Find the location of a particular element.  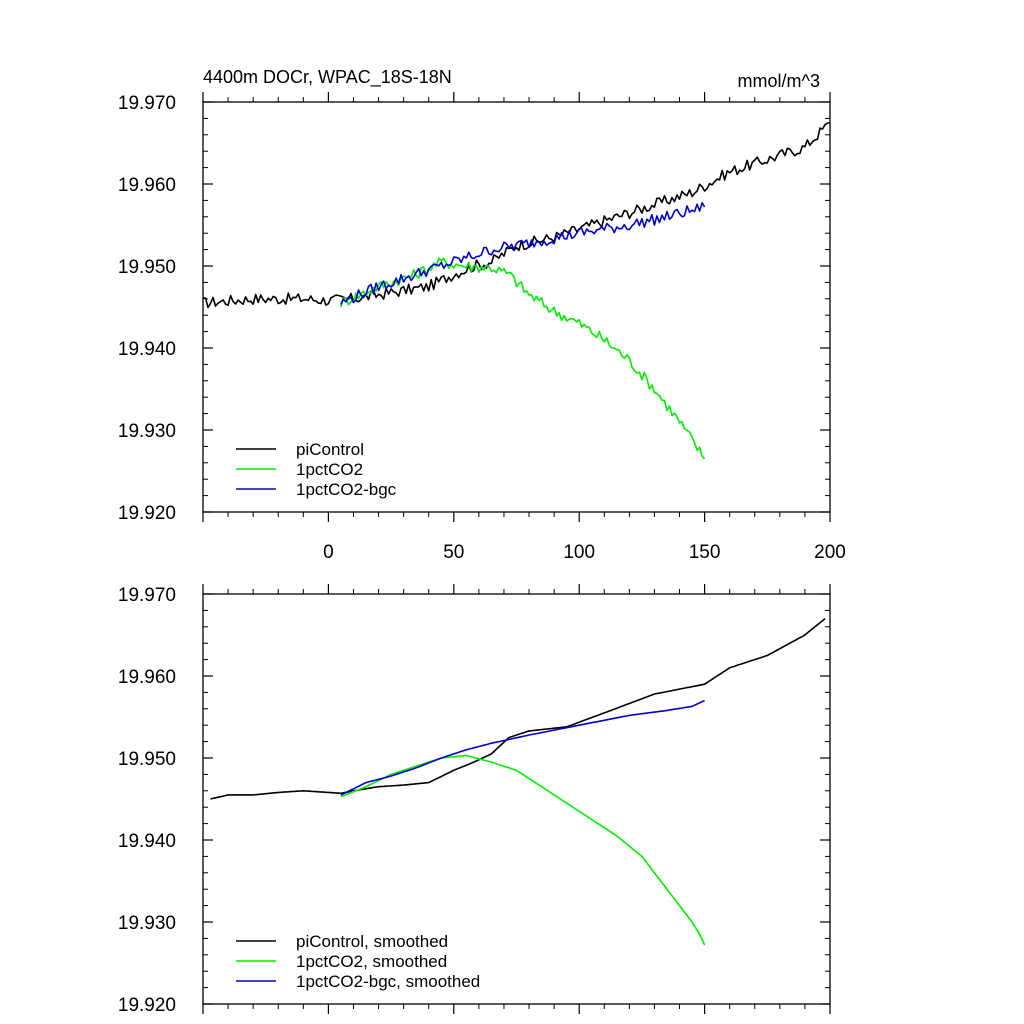

legend-label: piControl is located at coordinates (330, 449).